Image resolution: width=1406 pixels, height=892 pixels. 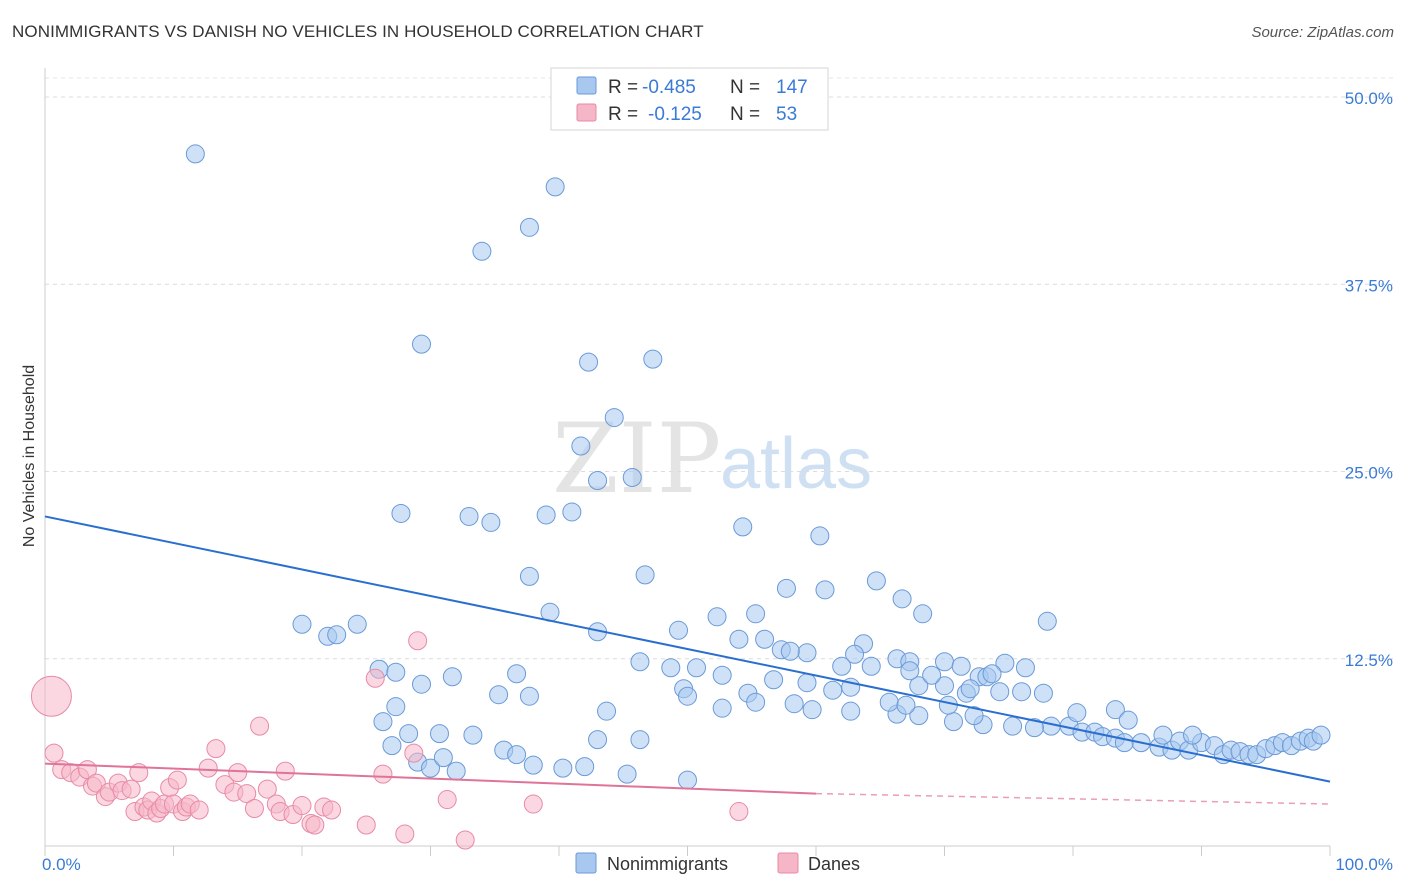 What do you see at coordinates (61, 864) in the screenshot?
I see `x-tick-label-0: 0.0%` at bounding box center [61, 864].